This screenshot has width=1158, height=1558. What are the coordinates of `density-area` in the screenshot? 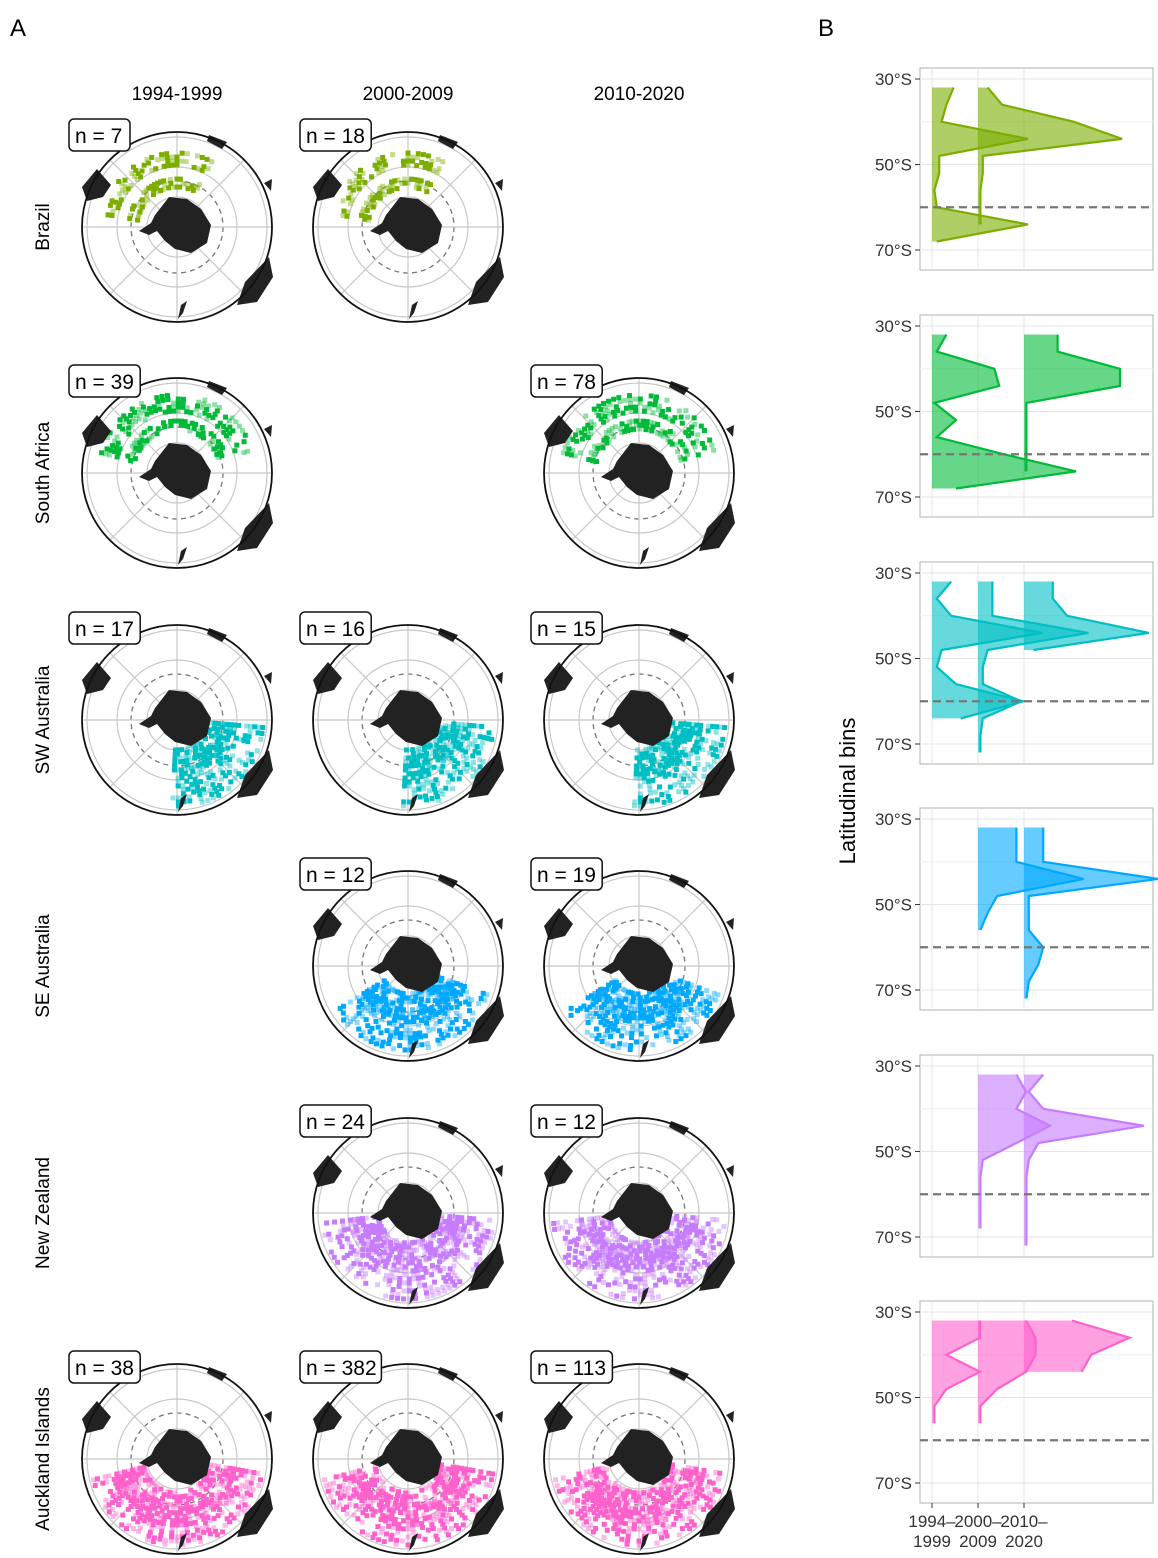 It's located at (1091, 913).